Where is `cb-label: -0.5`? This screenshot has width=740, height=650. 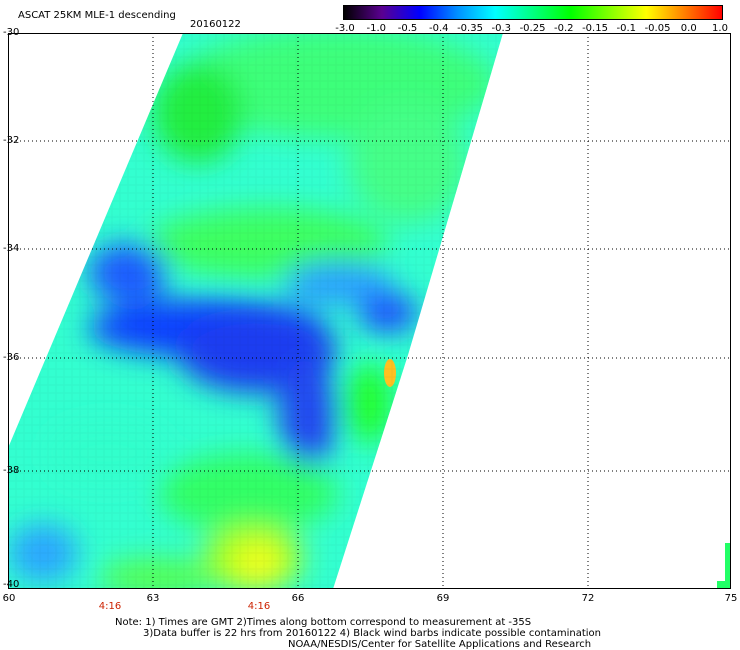 cb-label: -0.5 is located at coordinates (407, 28).